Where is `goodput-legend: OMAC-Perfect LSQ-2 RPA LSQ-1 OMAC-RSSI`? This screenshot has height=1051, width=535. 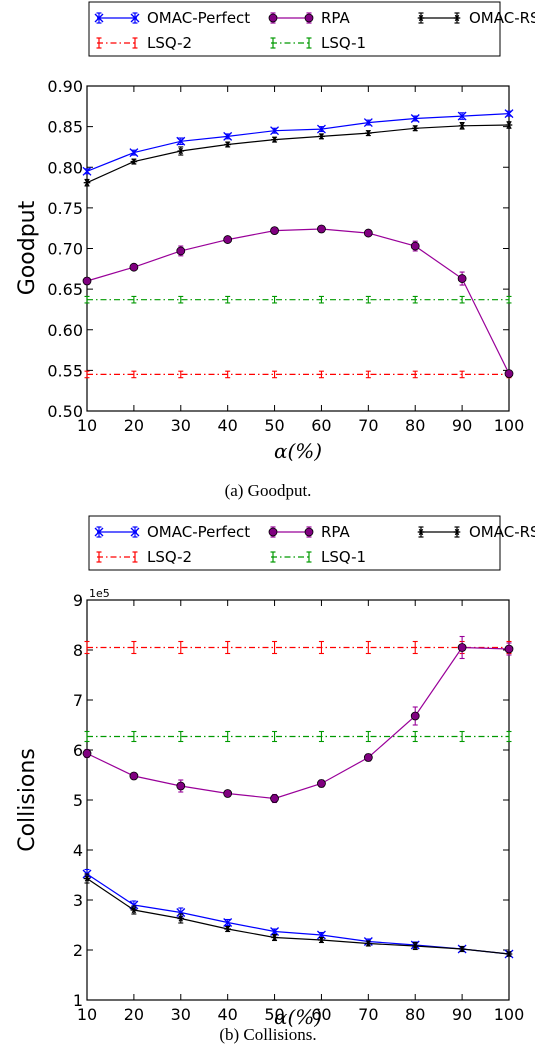
goodput-legend: OMAC-Perfect LSQ-2 RPA LSQ-1 OMAC-RSSI is located at coordinates (311, 29).